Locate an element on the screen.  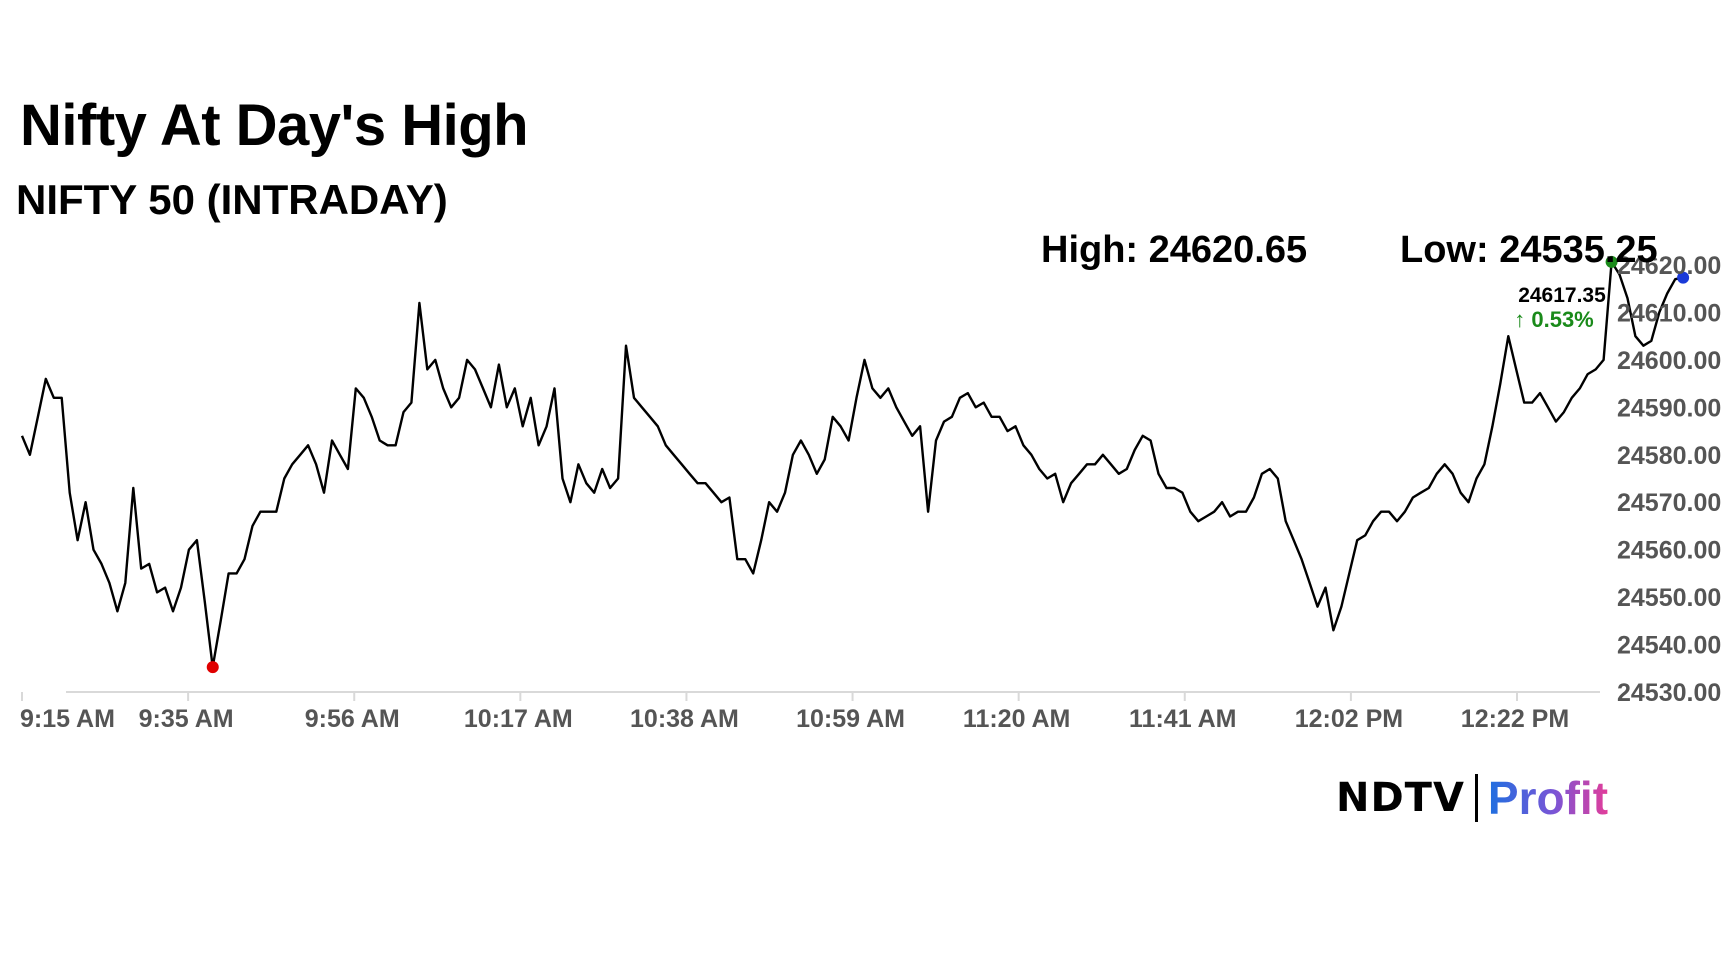
y-tick-label: 24540.00 is located at coordinates (1669, 646).